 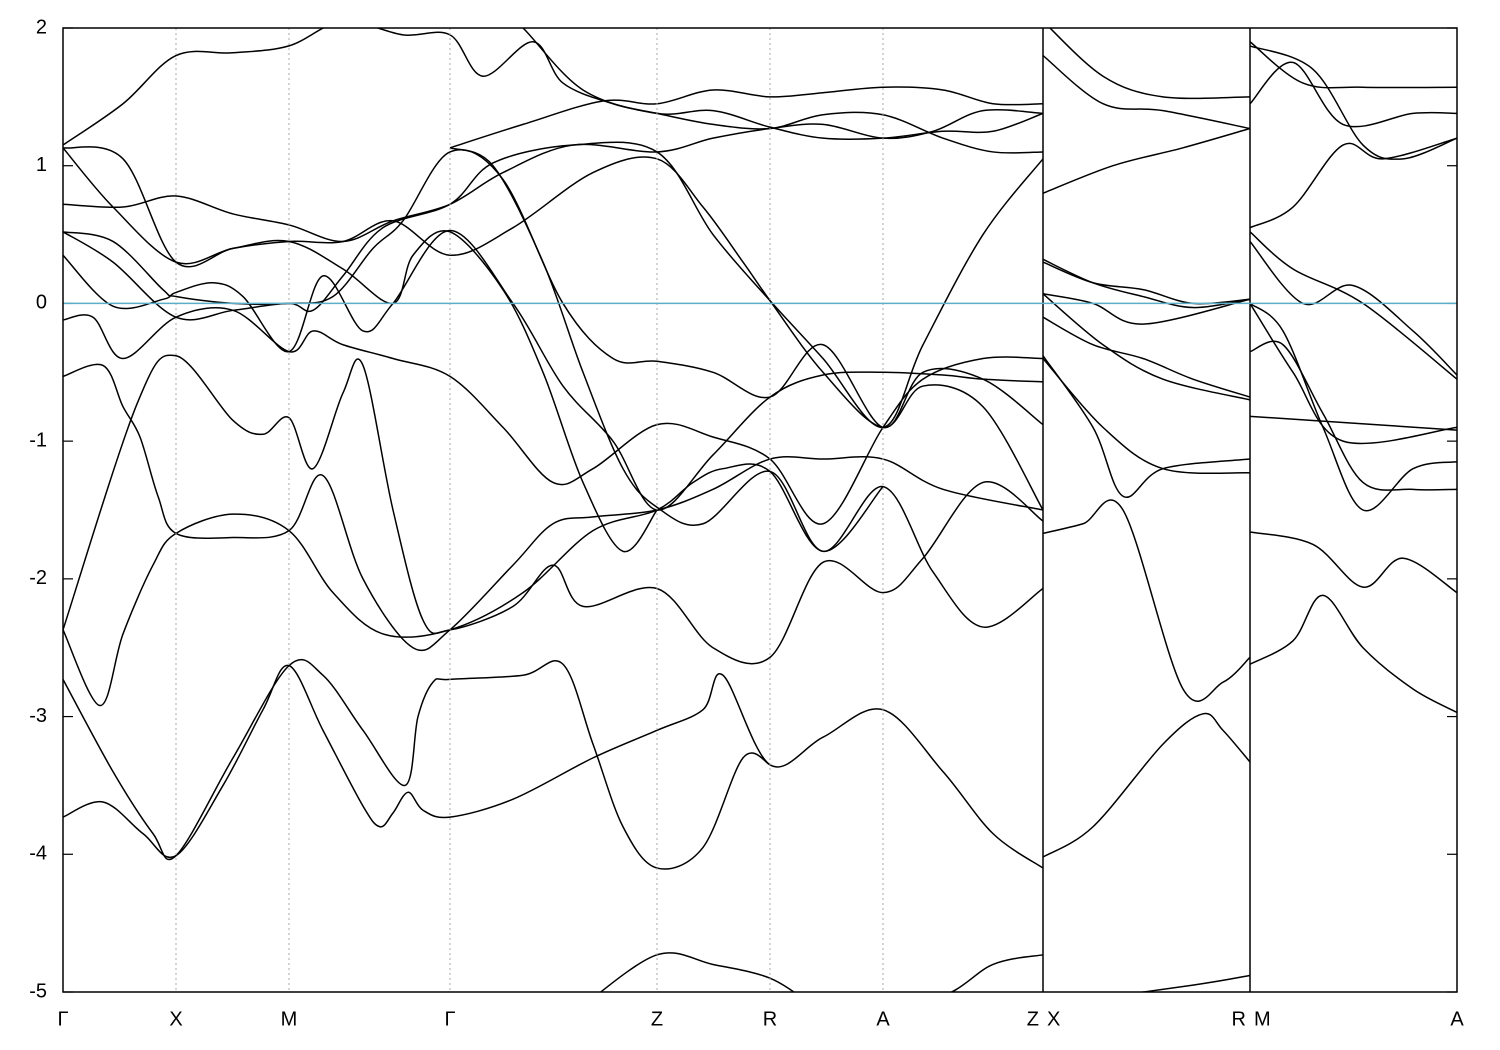 I want to click on y-tick-label: 0, so click(x=41, y=303).